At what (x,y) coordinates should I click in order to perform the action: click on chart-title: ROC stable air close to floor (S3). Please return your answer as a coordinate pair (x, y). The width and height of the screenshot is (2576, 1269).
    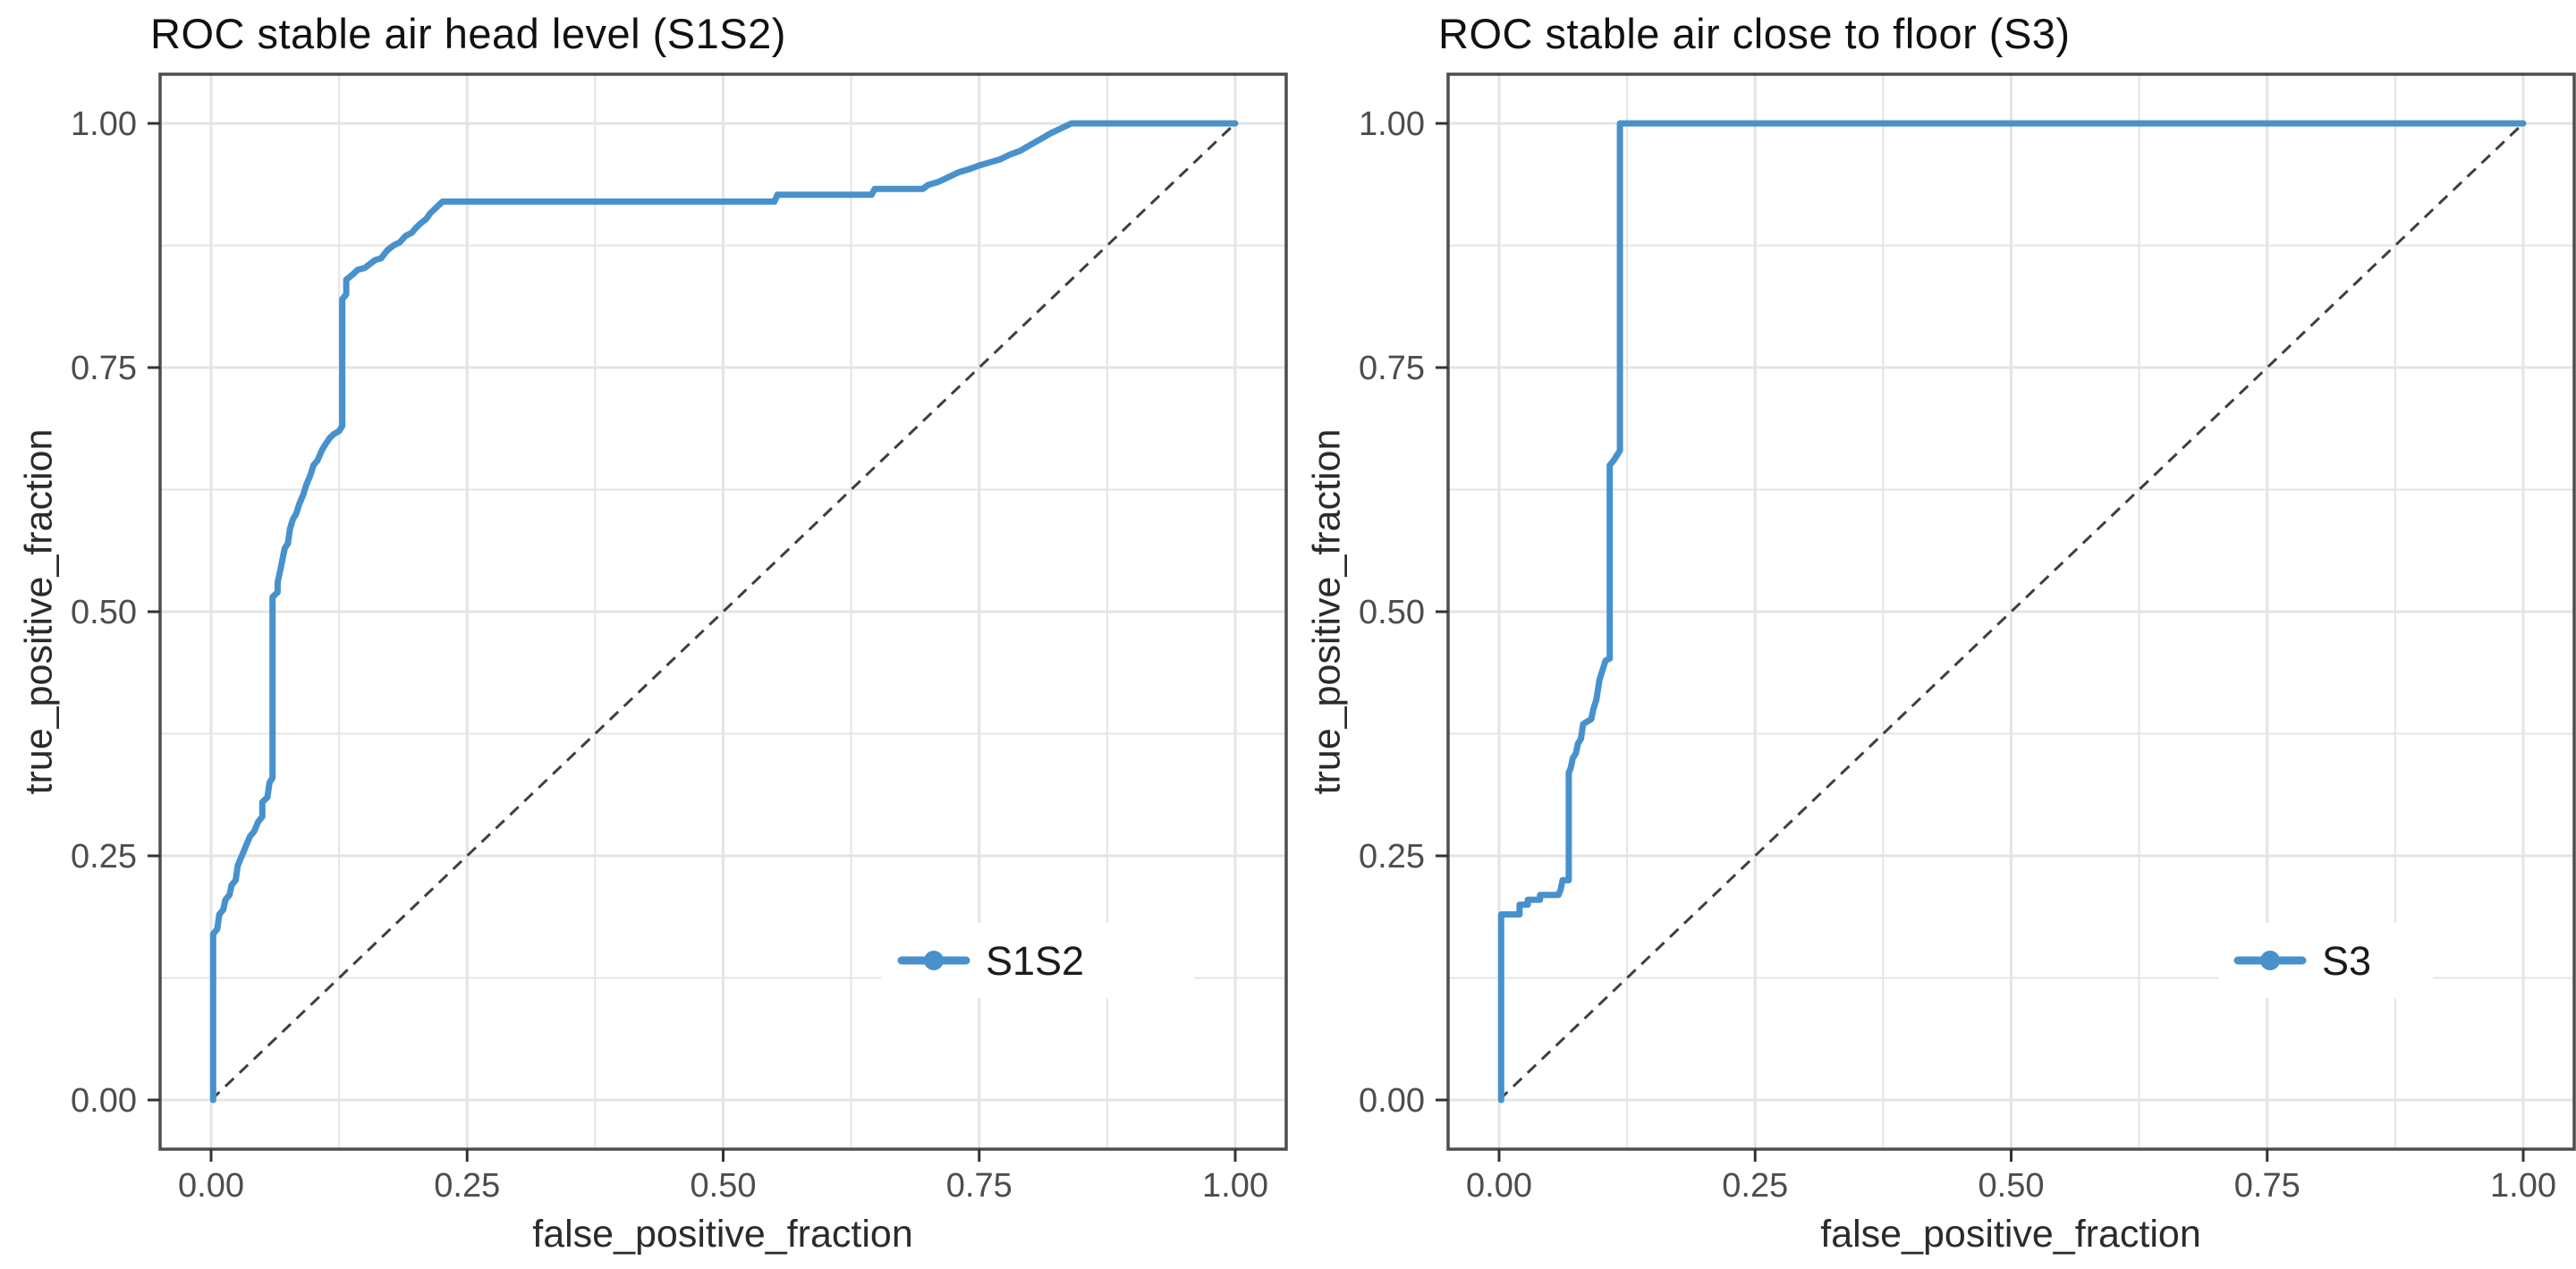
    Looking at the image, I should click on (1754, 33).